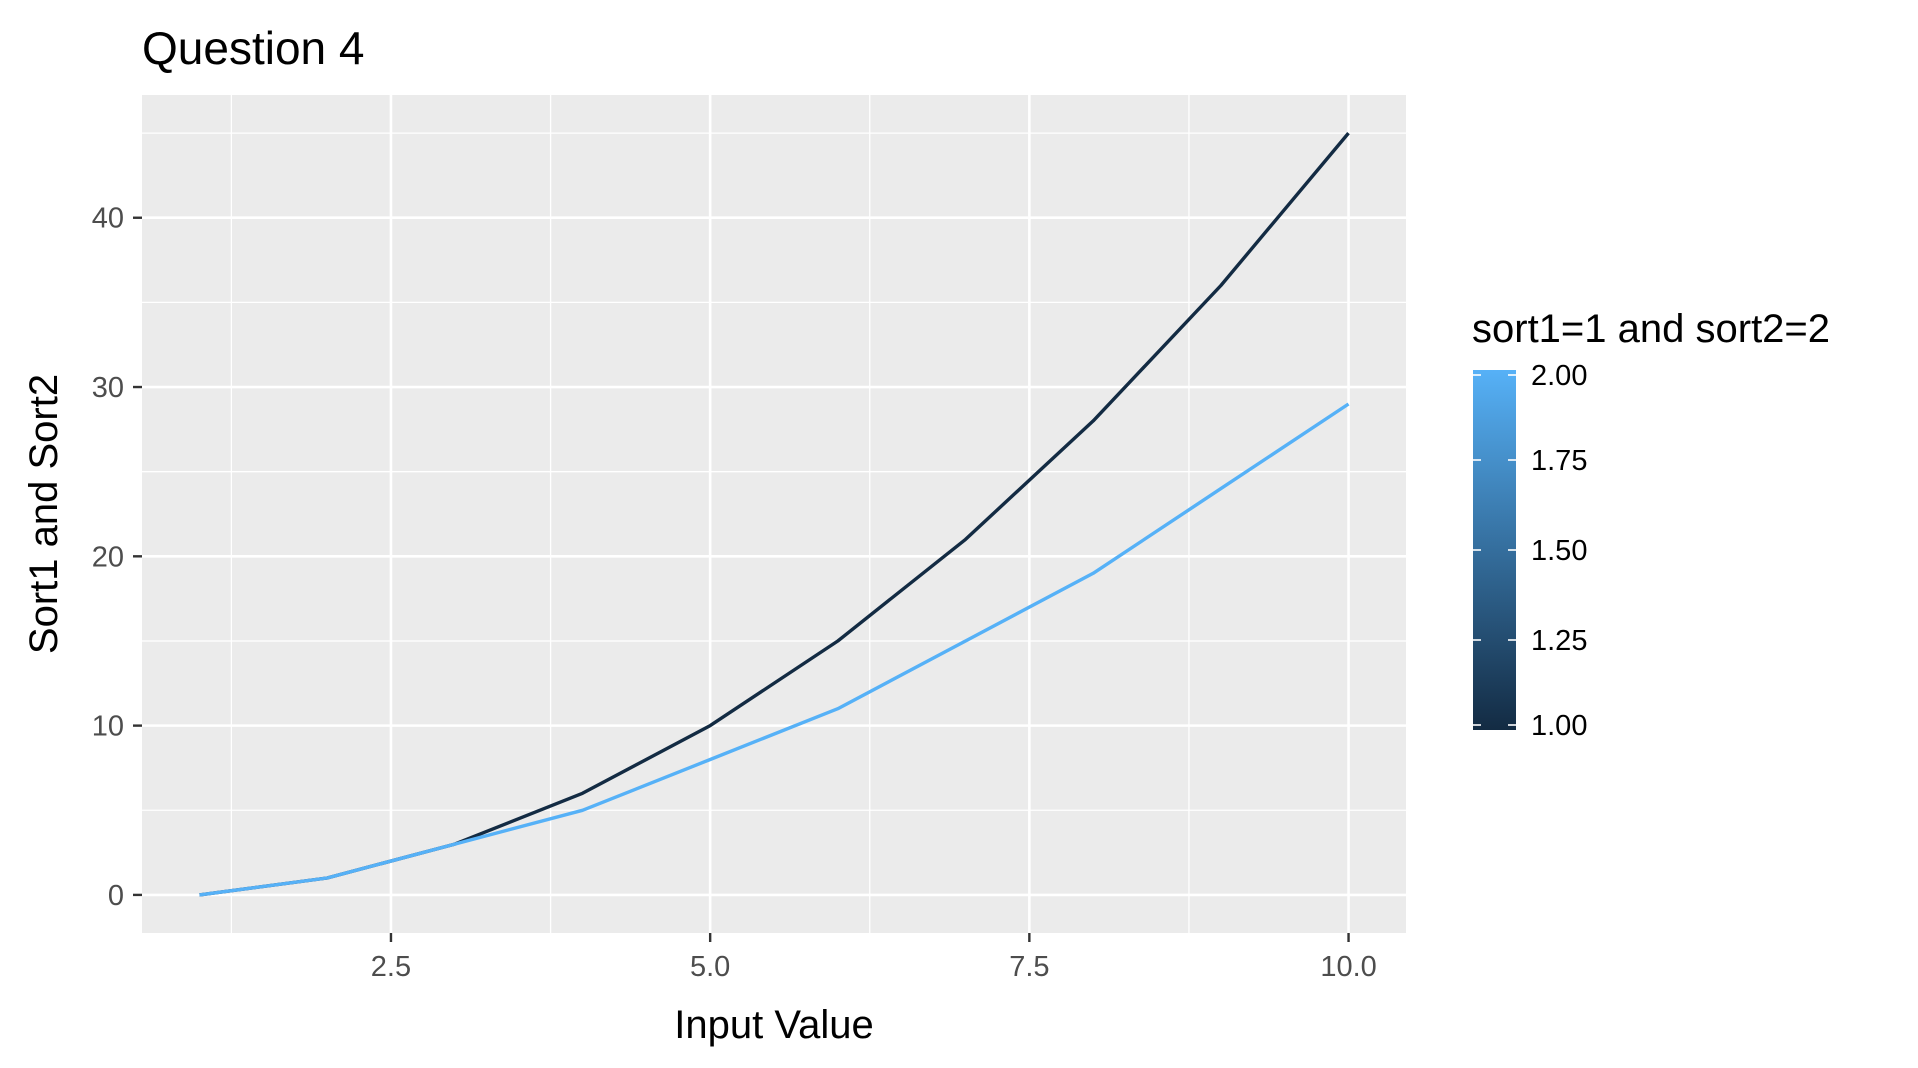 The height and width of the screenshot is (1068, 1918). I want to click on x-axis-title: Input Value, so click(773, 1025).